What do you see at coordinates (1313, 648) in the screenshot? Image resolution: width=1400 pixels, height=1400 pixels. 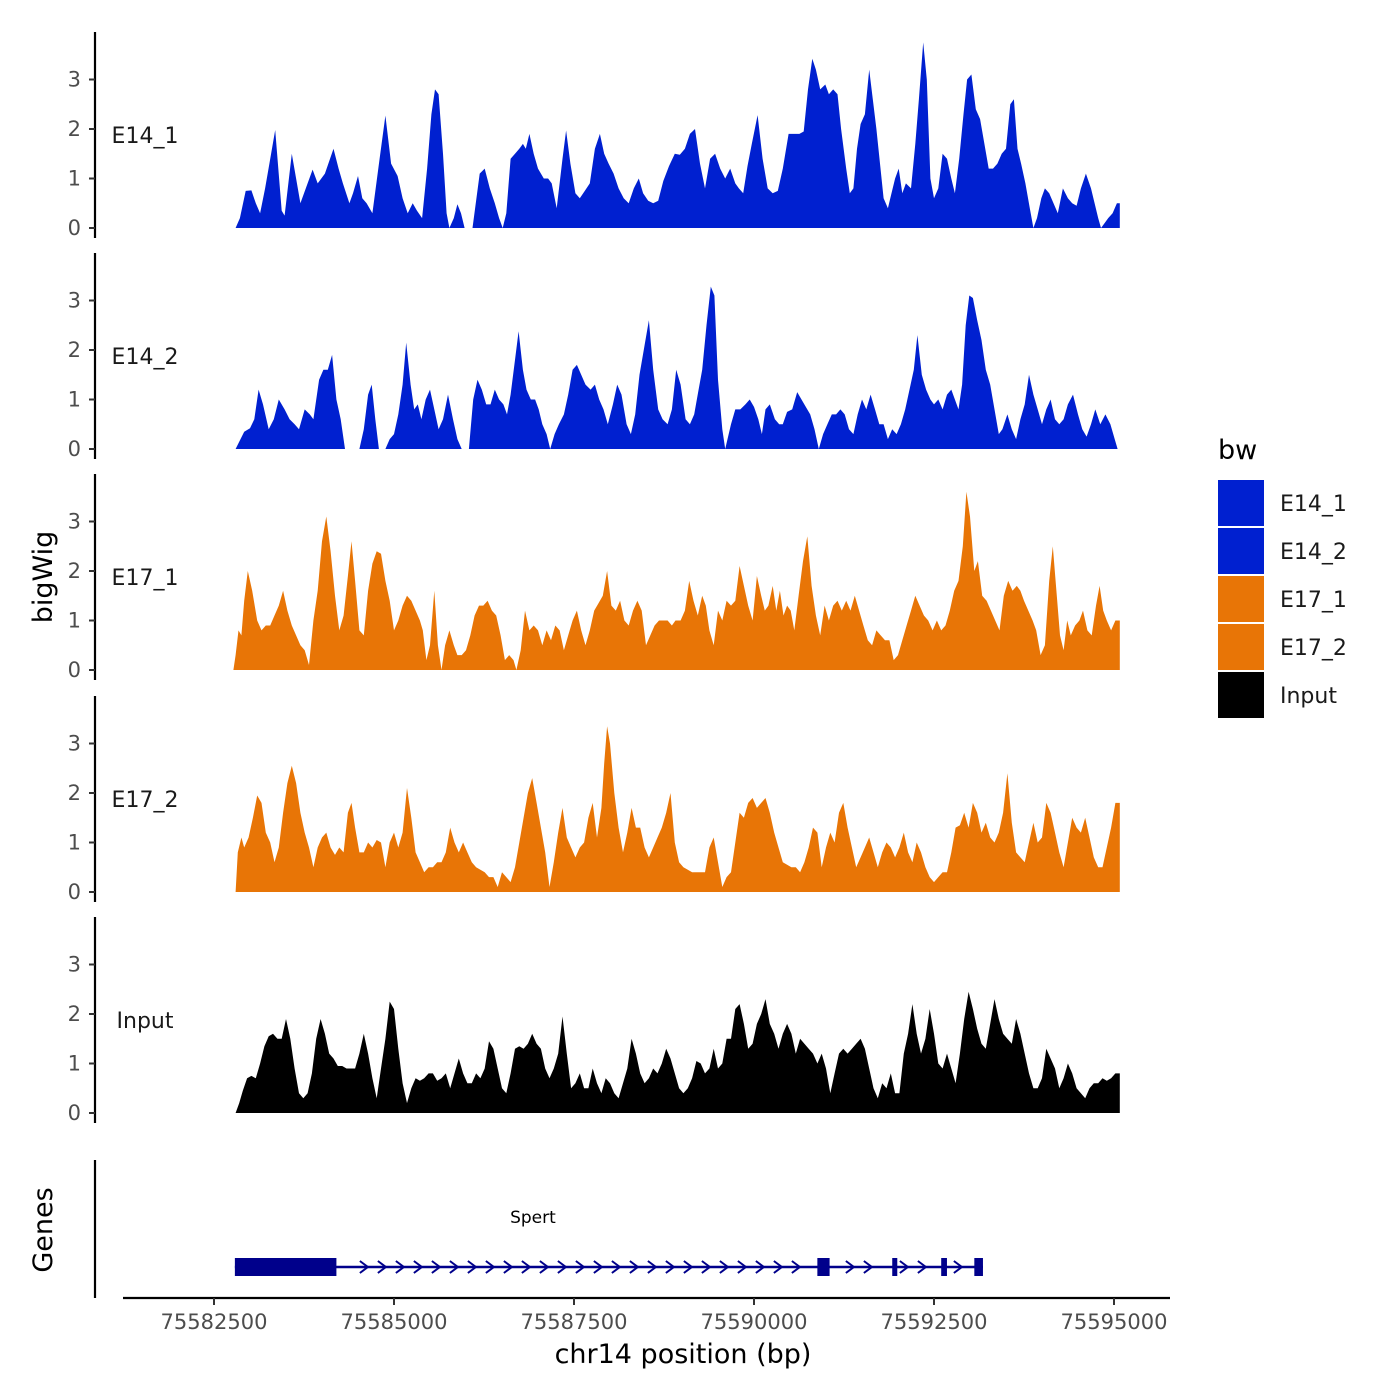 I see `legend-label: E17_2` at bounding box center [1313, 648].